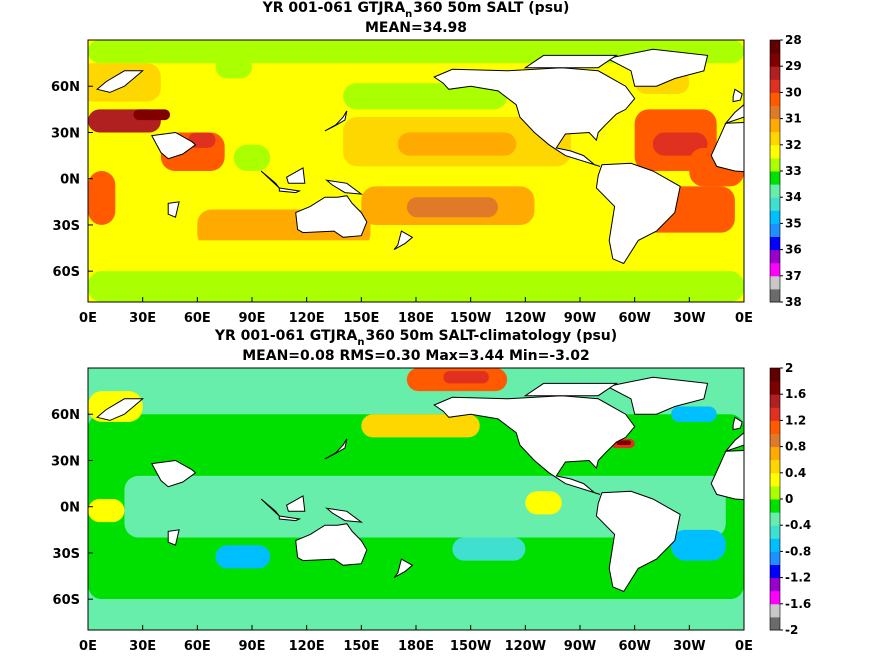 This screenshot has width=875, height=656. What do you see at coordinates (525, 646) in the screenshot?
I see `x-tick-label: 120W` at bounding box center [525, 646].